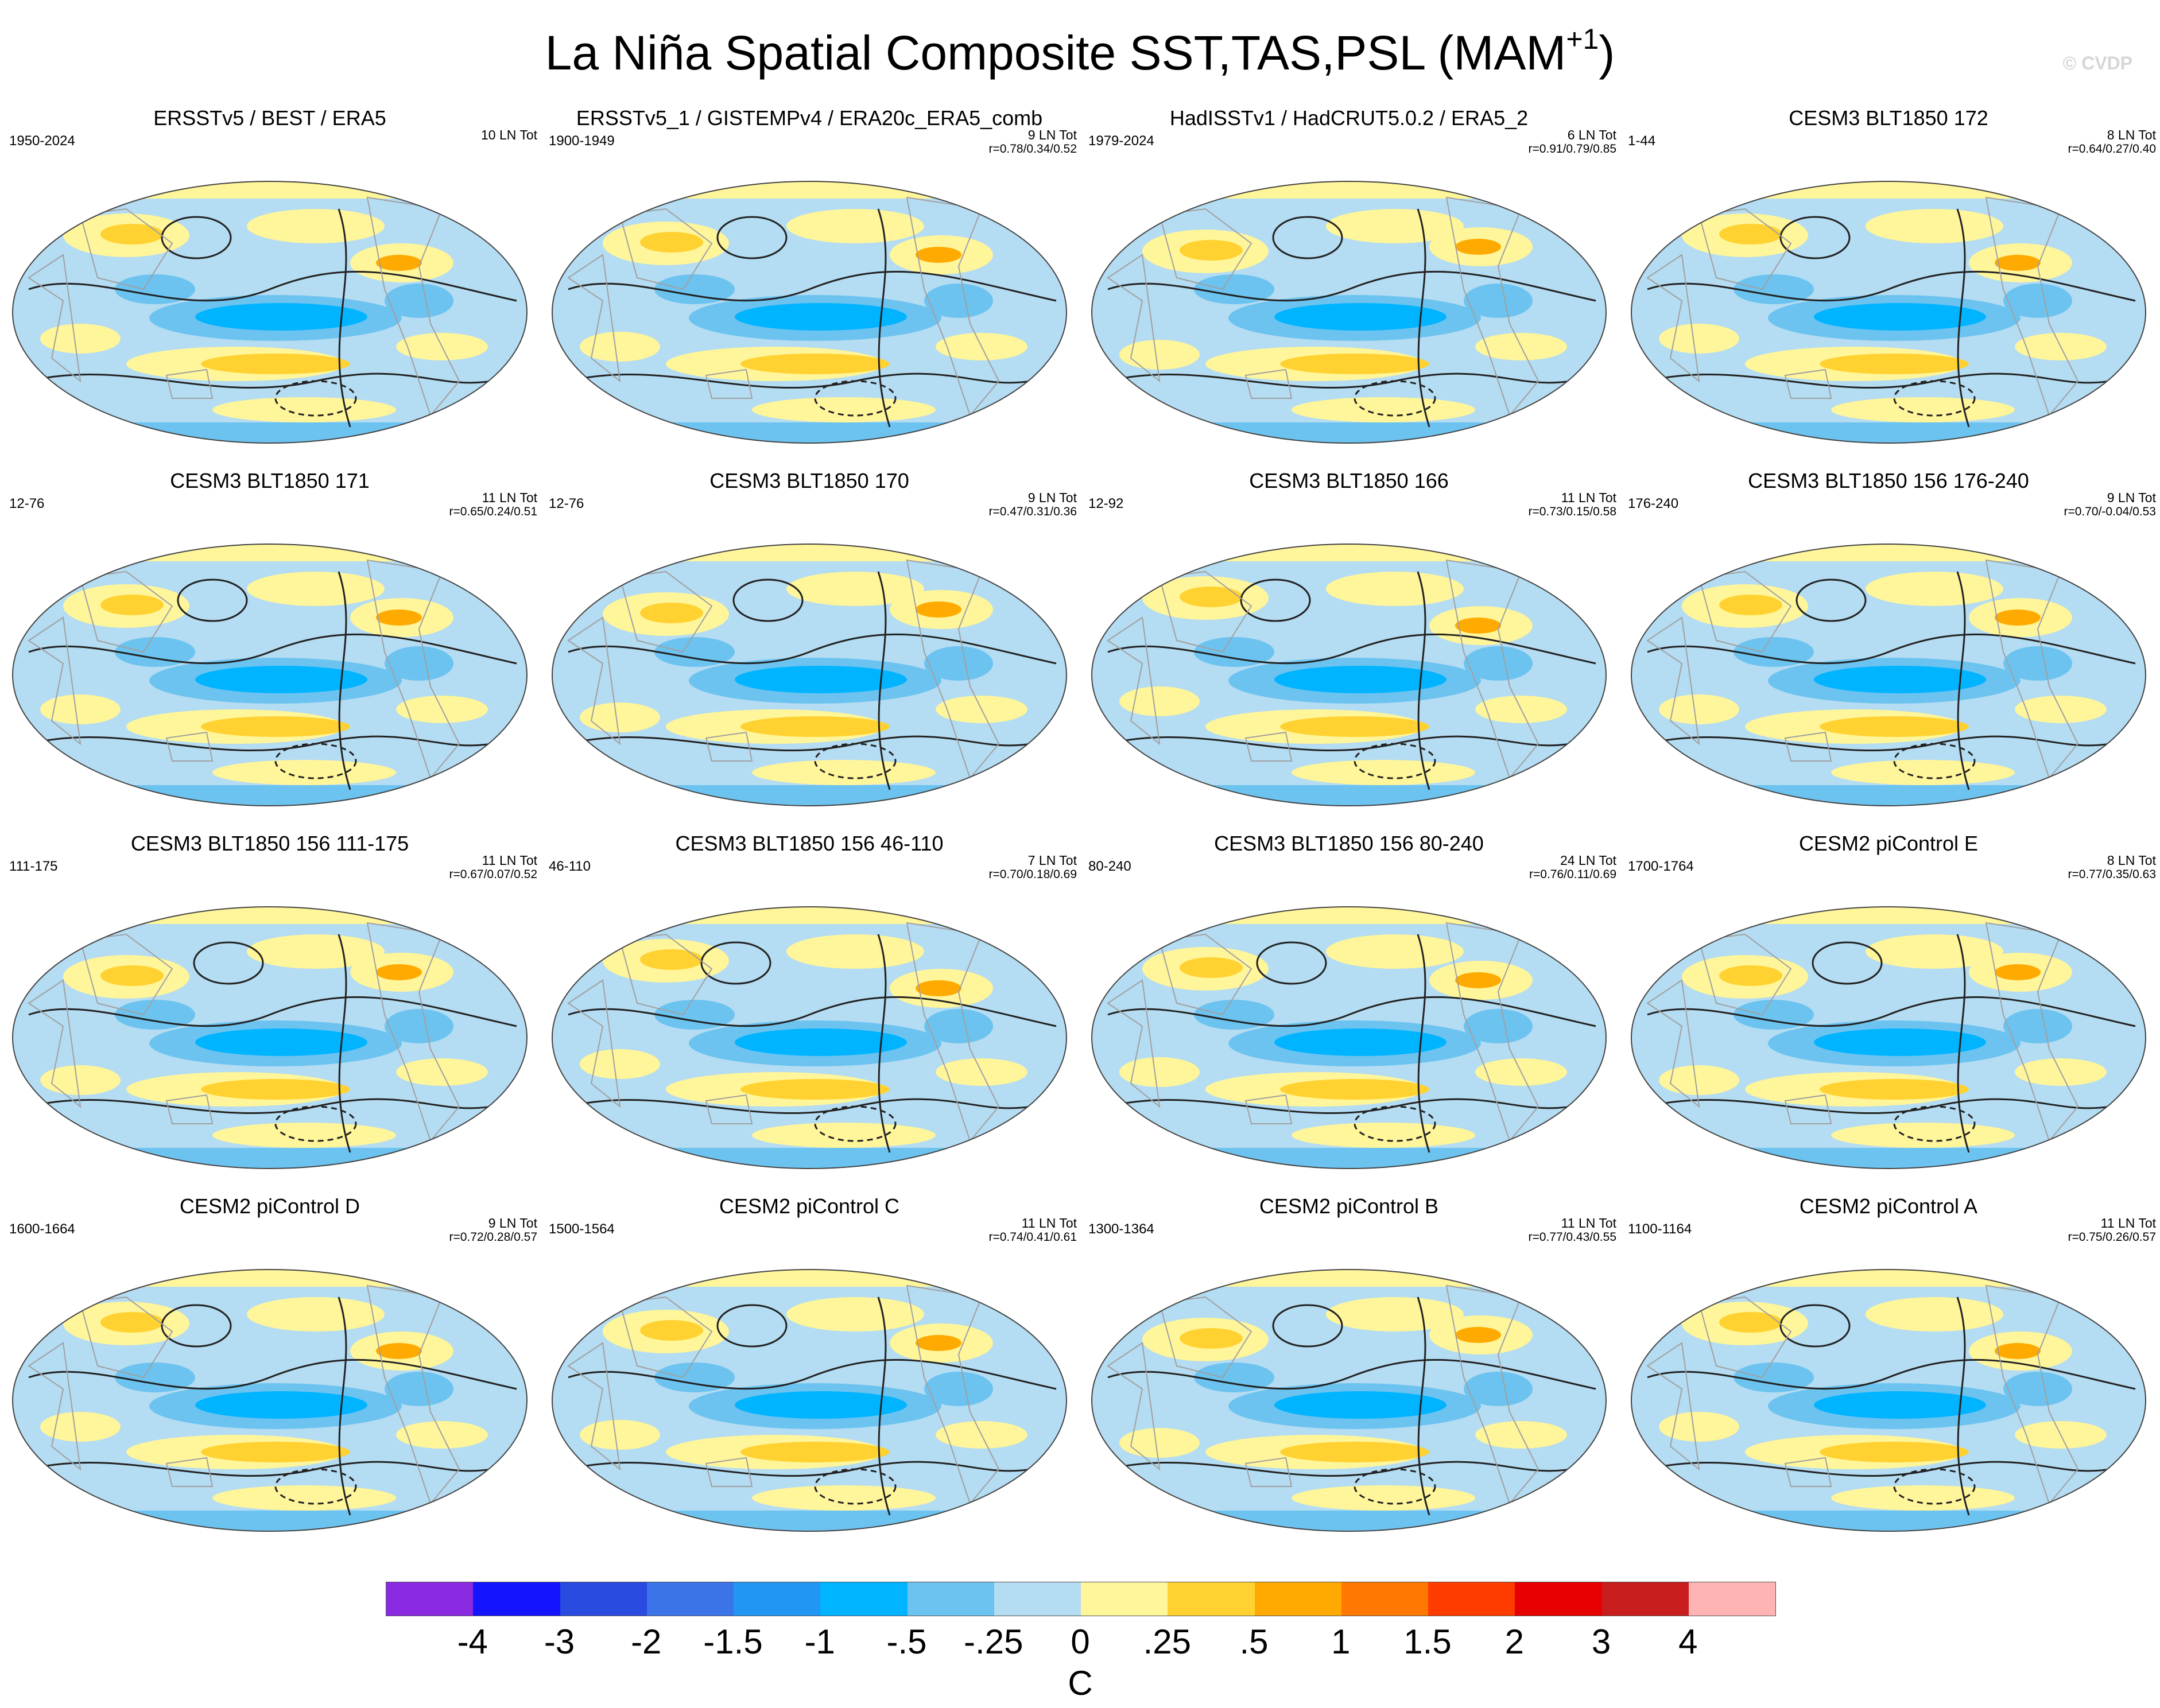  I want to click on panel-period: 1-44, so click(1642, 141).